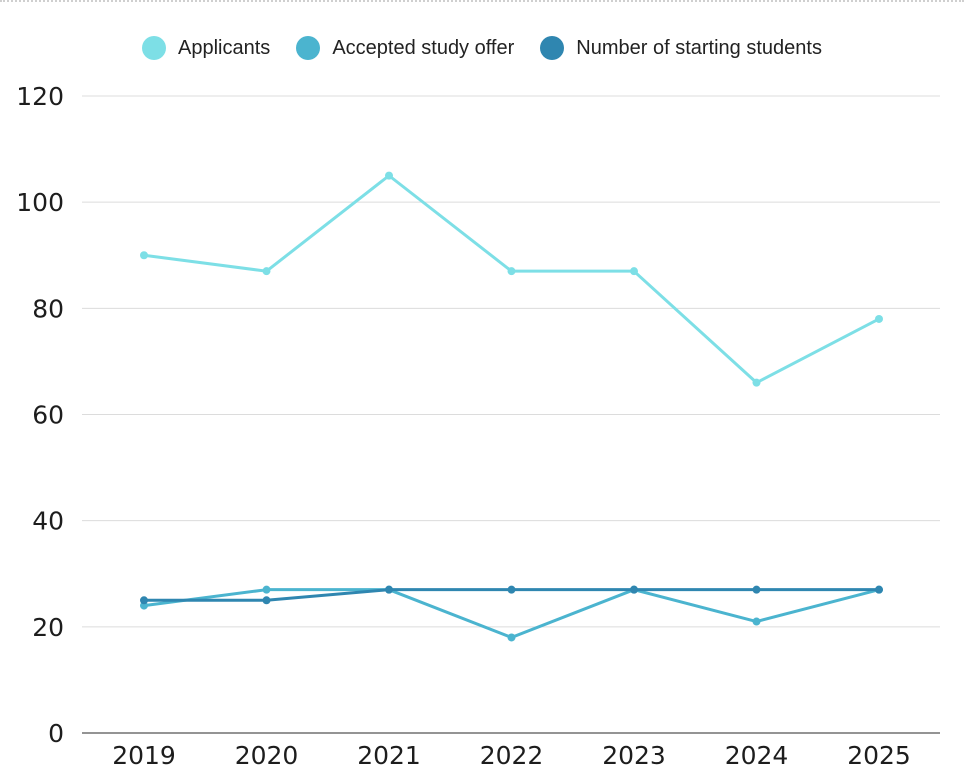 This screenshot has height=782, width=964. What do you see at coordinates (389, 755) in the screenshot?
I see `x-tick-label: 2021` at bounding box center [389, 755].